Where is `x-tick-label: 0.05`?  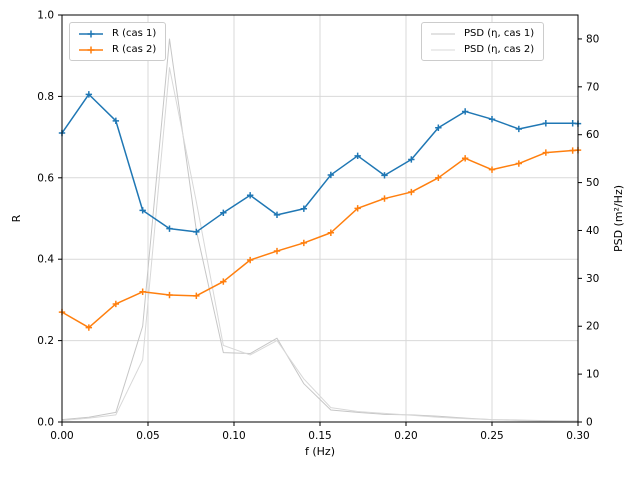
x-tick-label: 0.05 is located at coordinates (147, 436).